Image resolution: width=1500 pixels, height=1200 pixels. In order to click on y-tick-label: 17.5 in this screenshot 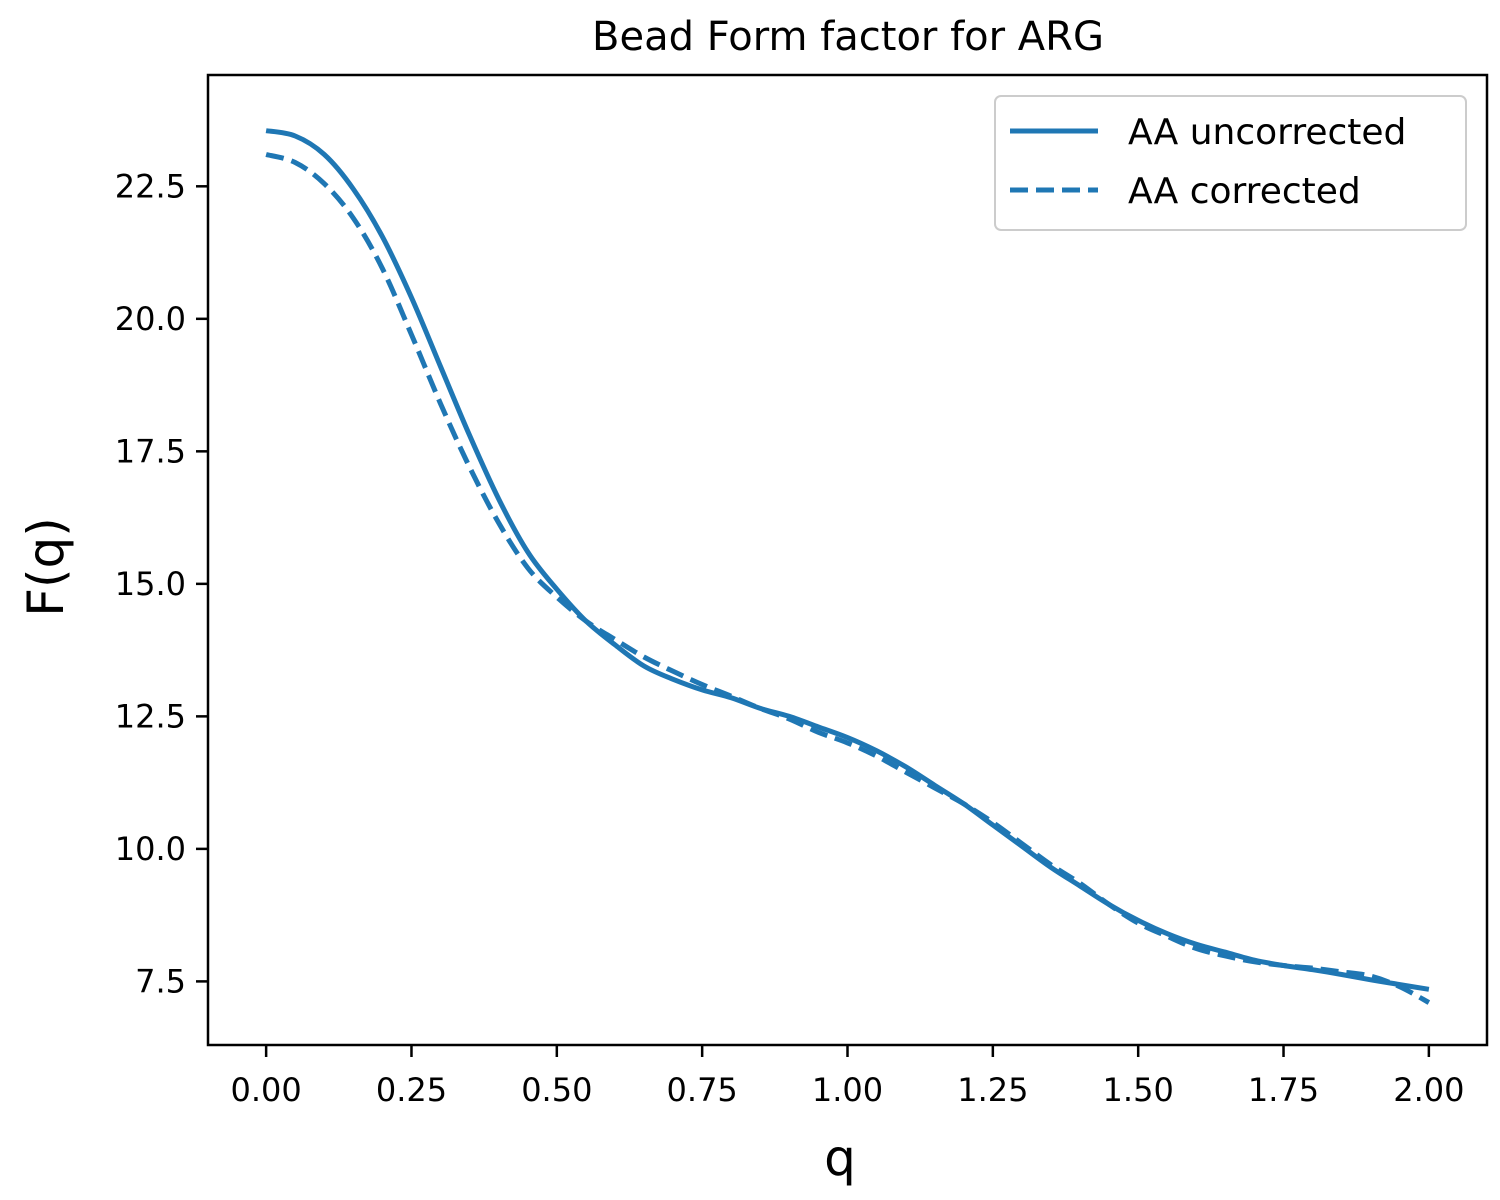, I will do `click(150, 451)`.